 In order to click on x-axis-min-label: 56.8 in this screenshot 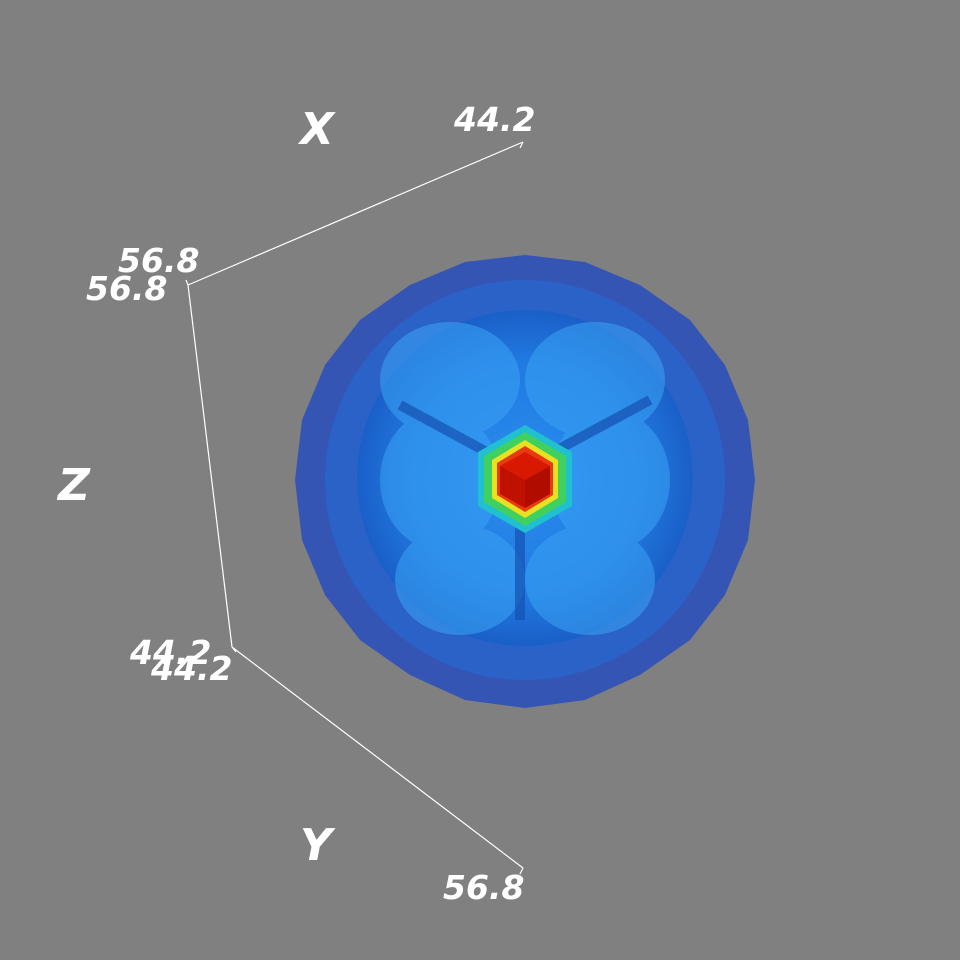, I will do `click(158, 260)`.